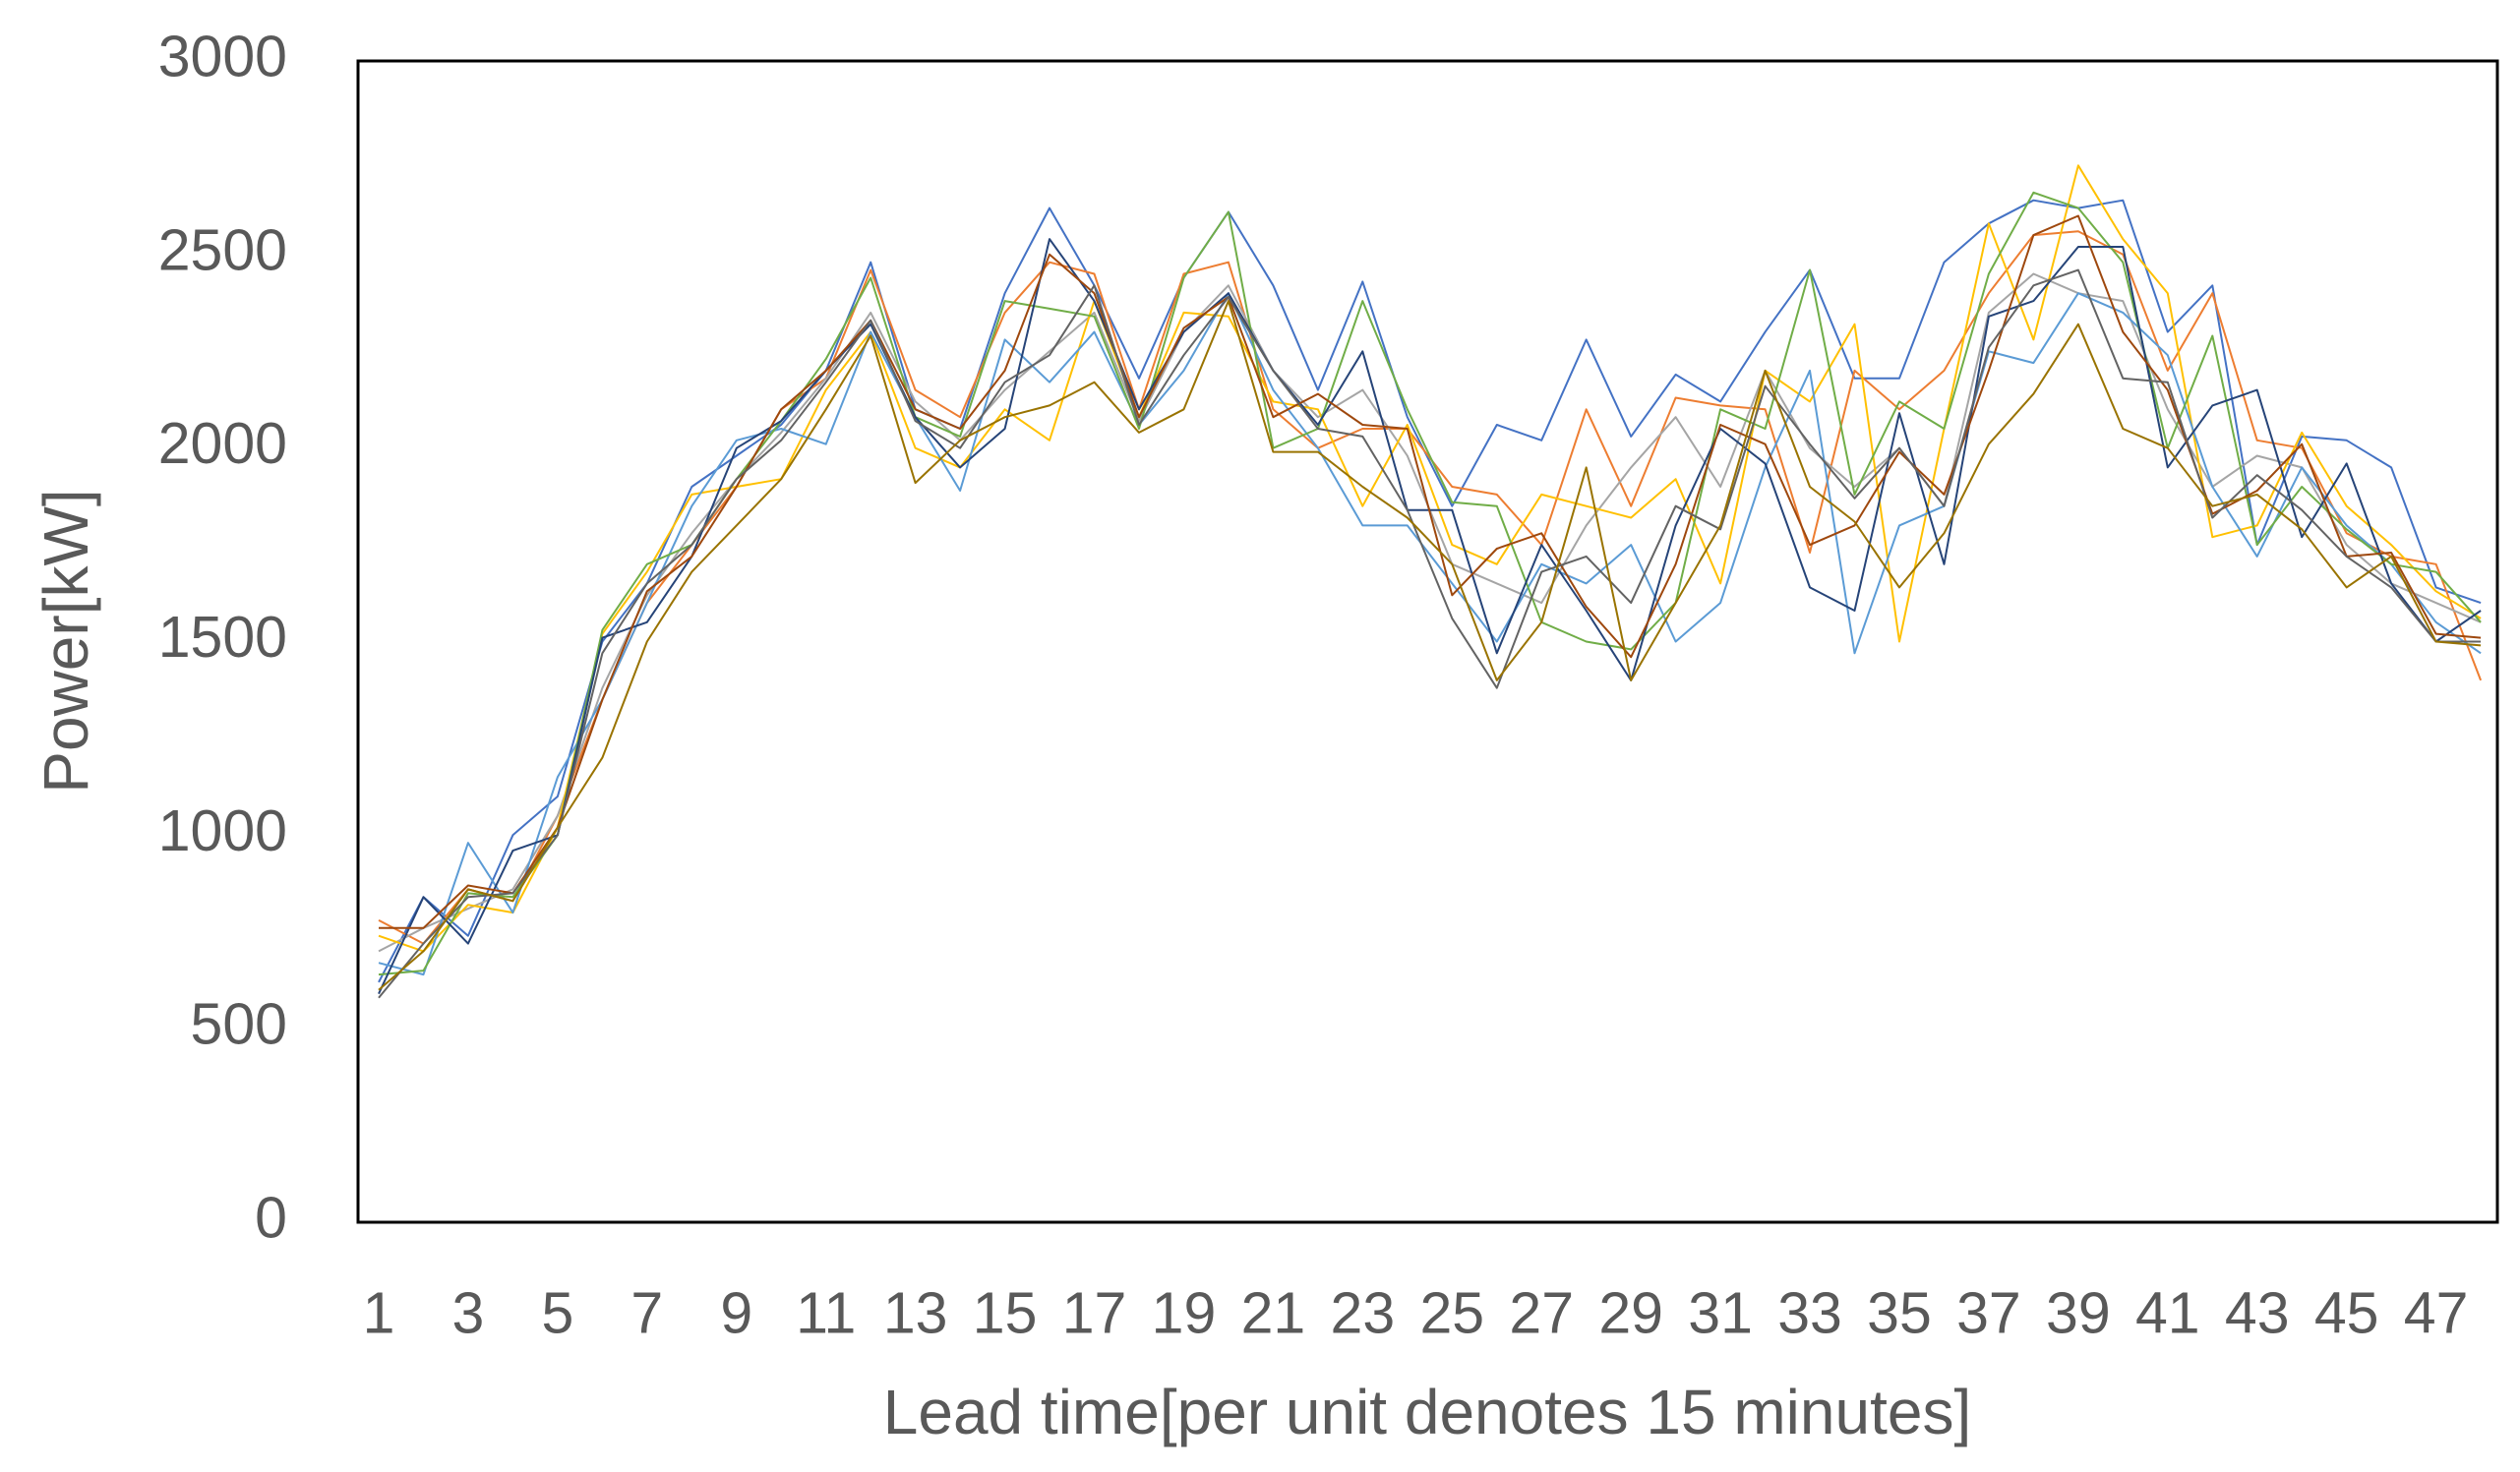  What do you see at coordinates (271, 1218) in the screenshot?
I see `y-tick-label: 0` at bounding box center [271, 1218].